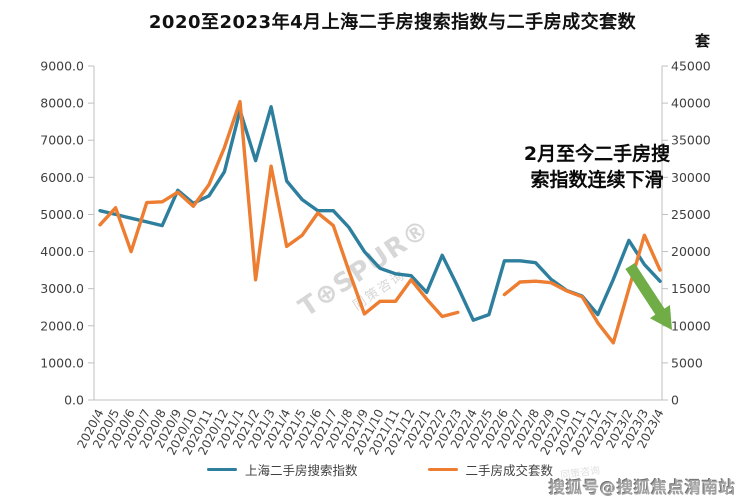  What do you see at coordinates (691, 140) in the screenshot?
I see `right-axis-tick-label: 35000` at bounding box center [691, 140].